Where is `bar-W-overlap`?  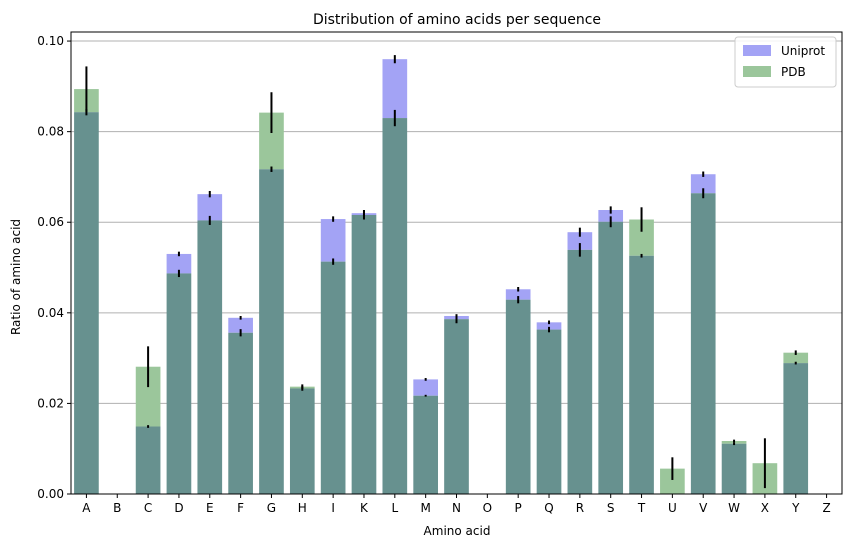 bar-W-overlap is located at coordinates (734, 468).